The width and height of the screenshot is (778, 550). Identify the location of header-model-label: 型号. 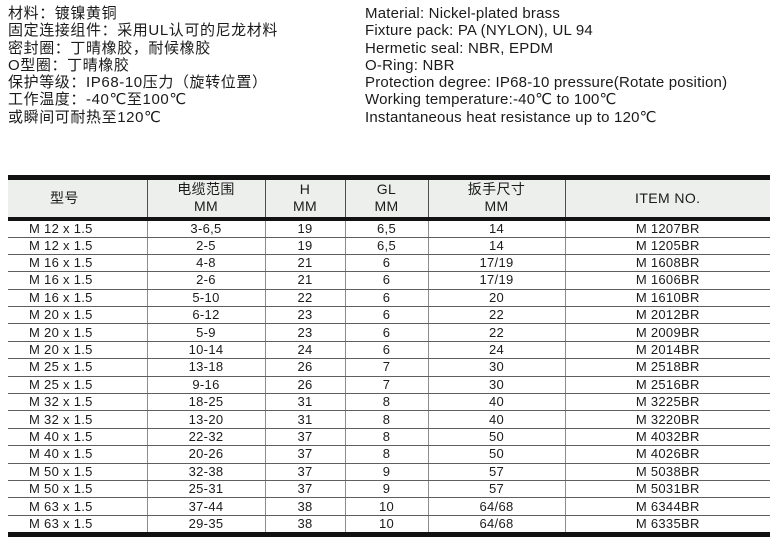
(64, 197).